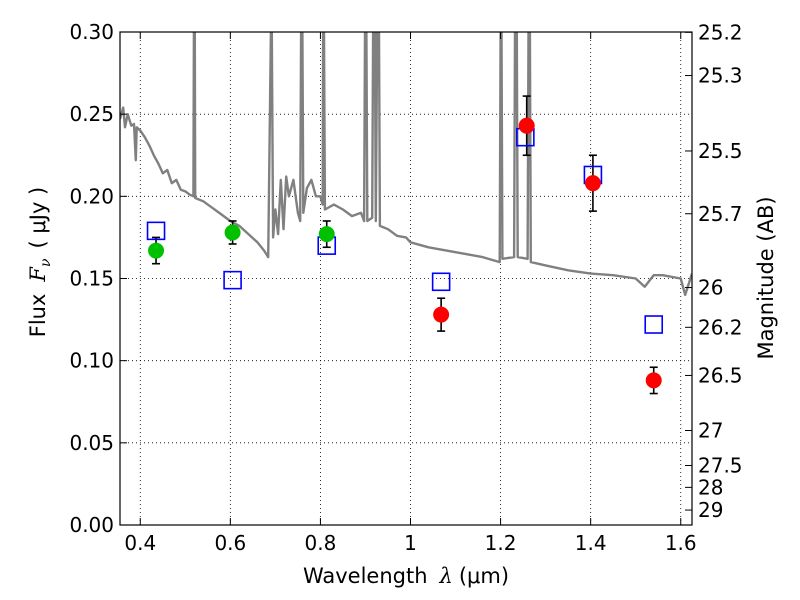  I want to click on x-tick-label: 0.4, so click(140, 543).